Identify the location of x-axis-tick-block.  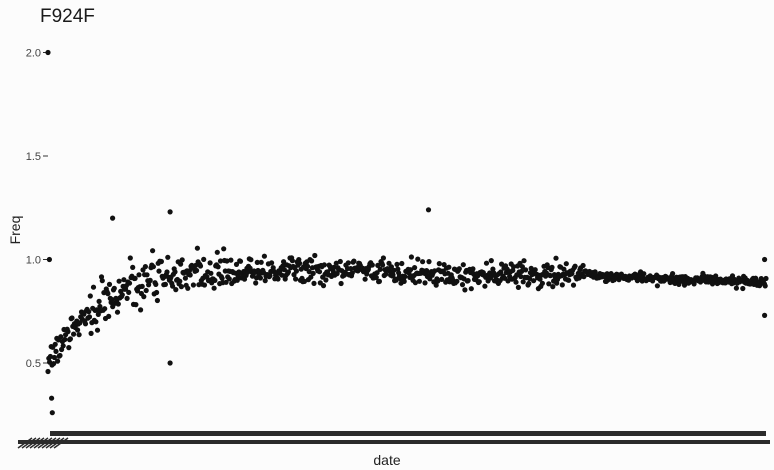
(393, 440).